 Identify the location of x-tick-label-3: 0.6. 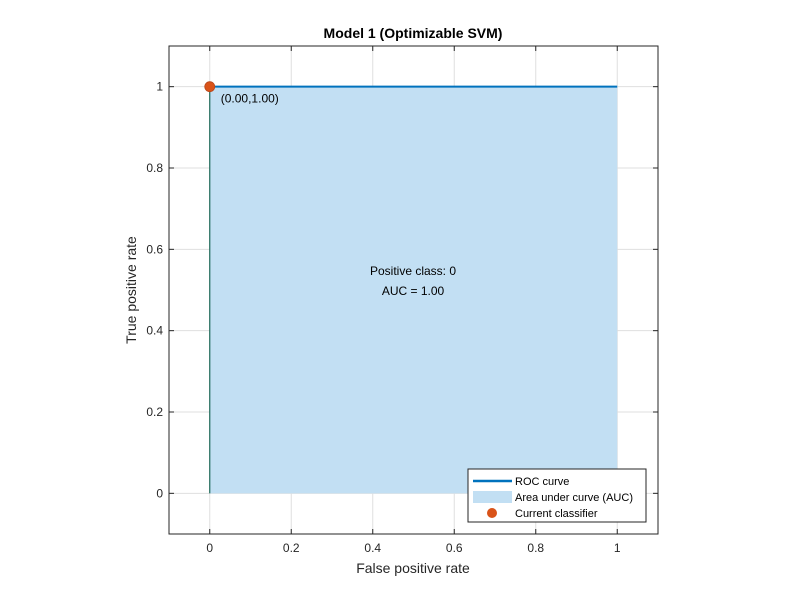
(454, 548).